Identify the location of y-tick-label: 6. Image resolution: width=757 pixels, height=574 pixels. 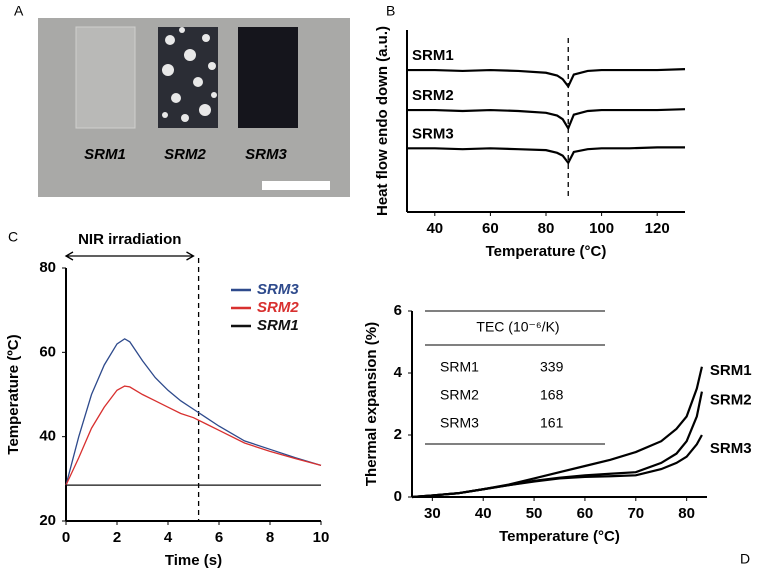
(398, 310).